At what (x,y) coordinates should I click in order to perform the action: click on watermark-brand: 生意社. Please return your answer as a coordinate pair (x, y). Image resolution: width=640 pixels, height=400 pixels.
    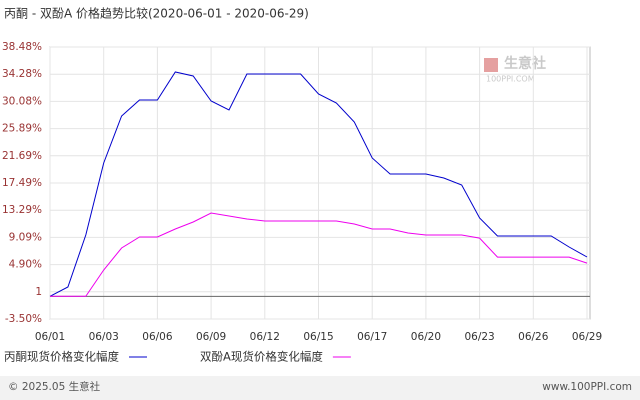
    Looking at the image, I should click on (525, 63).